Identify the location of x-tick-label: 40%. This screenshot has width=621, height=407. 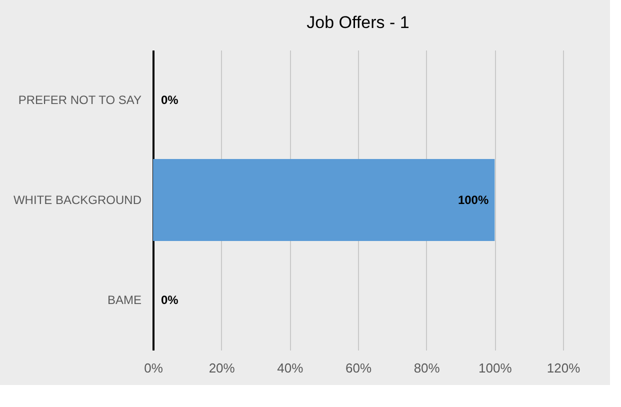
(290, 368).